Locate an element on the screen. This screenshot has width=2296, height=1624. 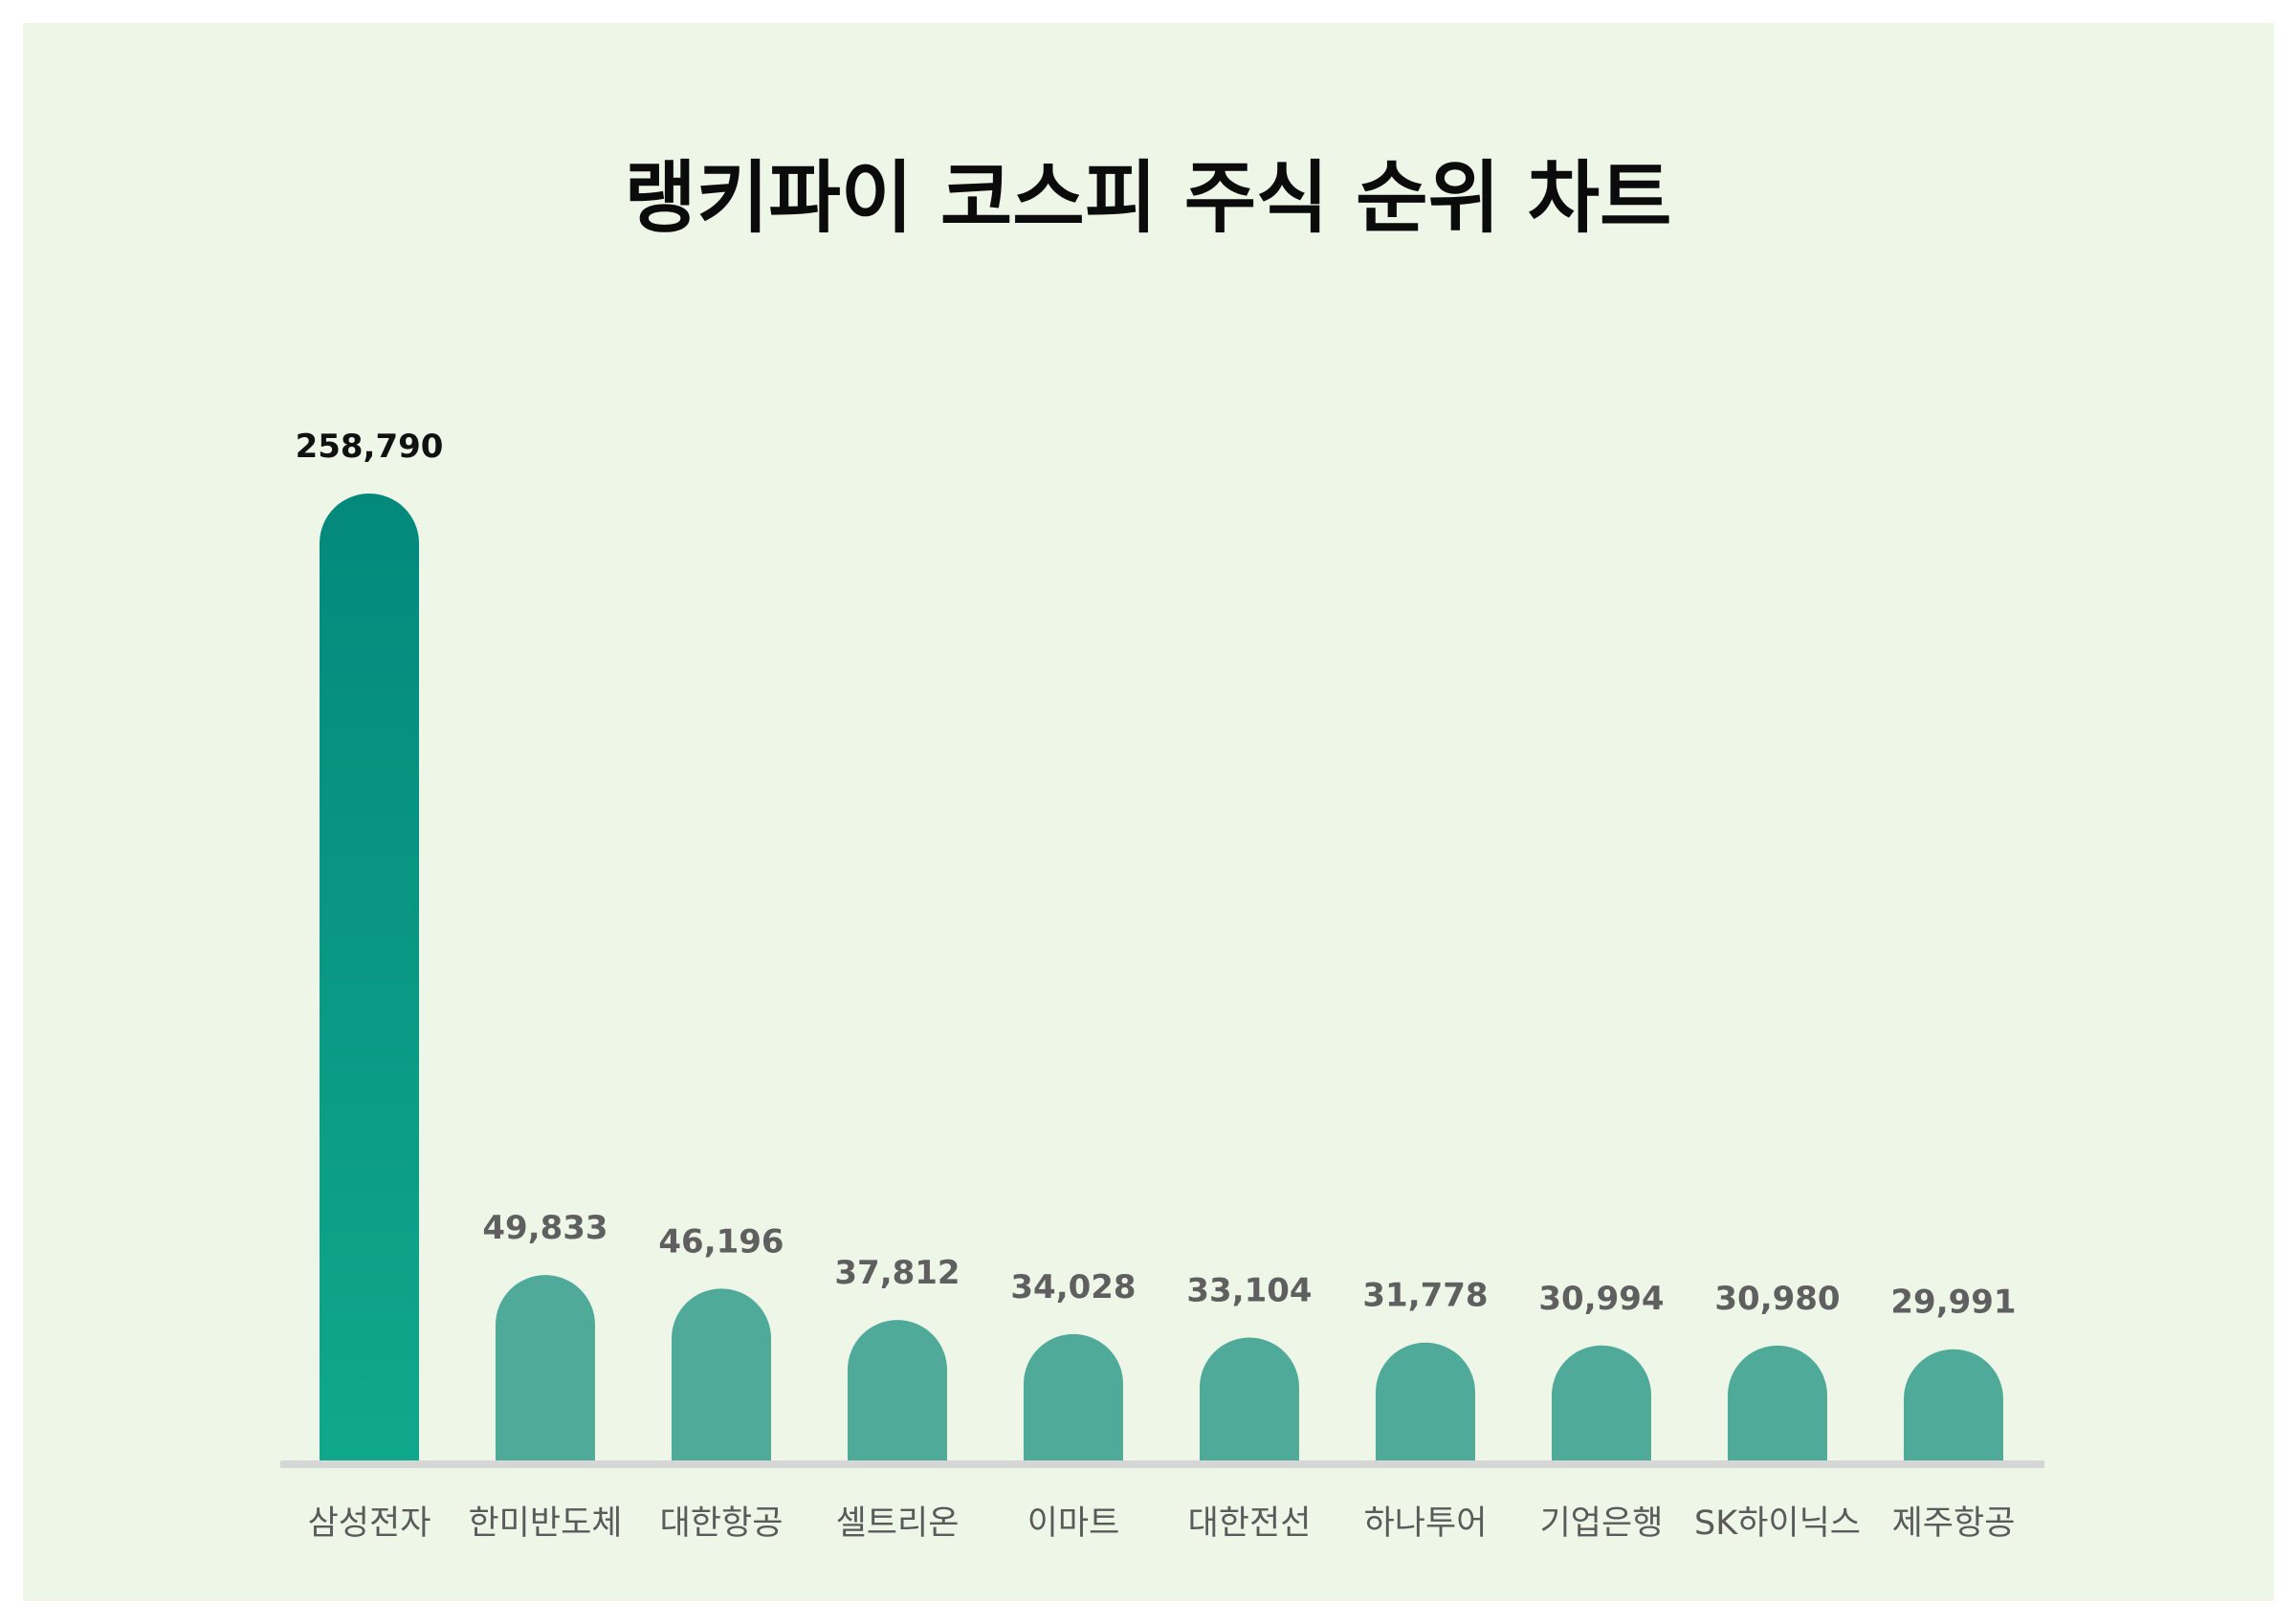
category-label-10: 제주항공 is located at coordinates (1954, 1523).